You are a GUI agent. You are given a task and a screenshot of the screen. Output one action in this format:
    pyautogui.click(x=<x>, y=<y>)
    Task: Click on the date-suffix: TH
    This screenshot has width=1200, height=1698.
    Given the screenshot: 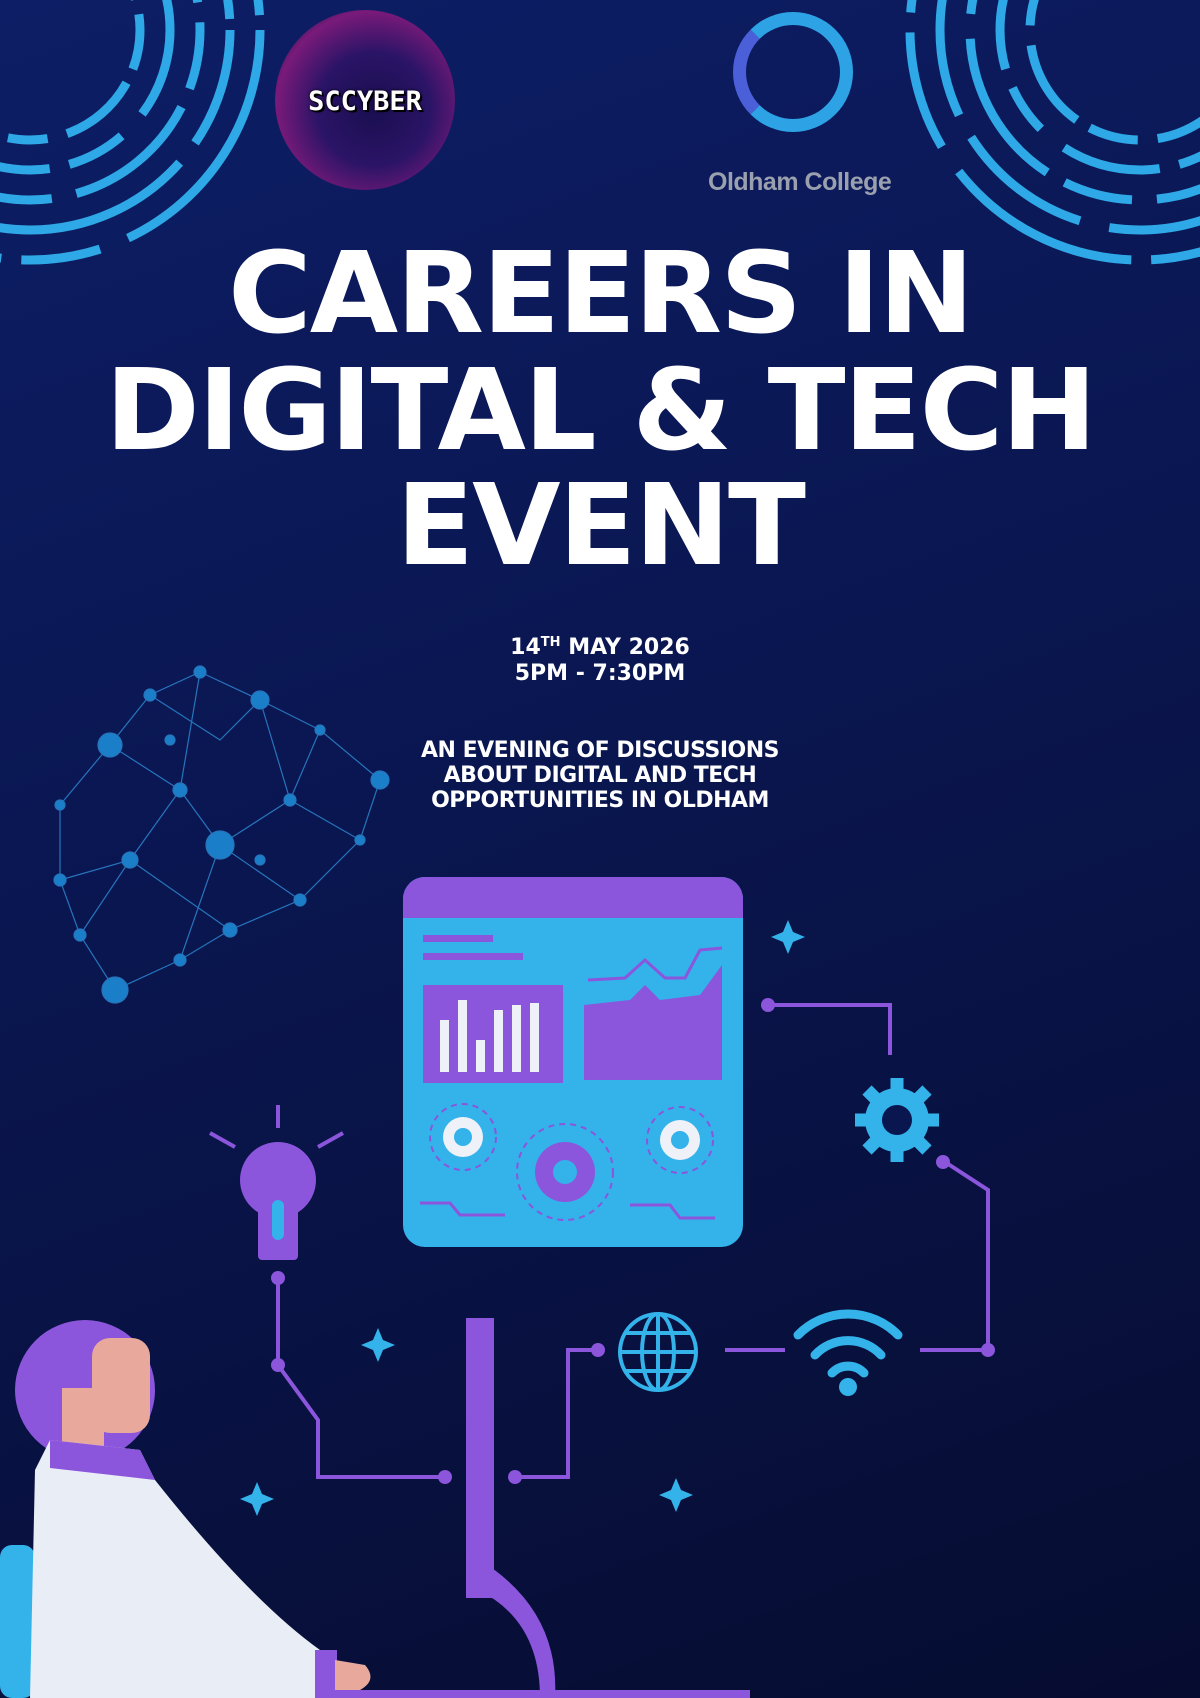 What is the action you would take?
    pyautogui.click(x=550, y=642)
    